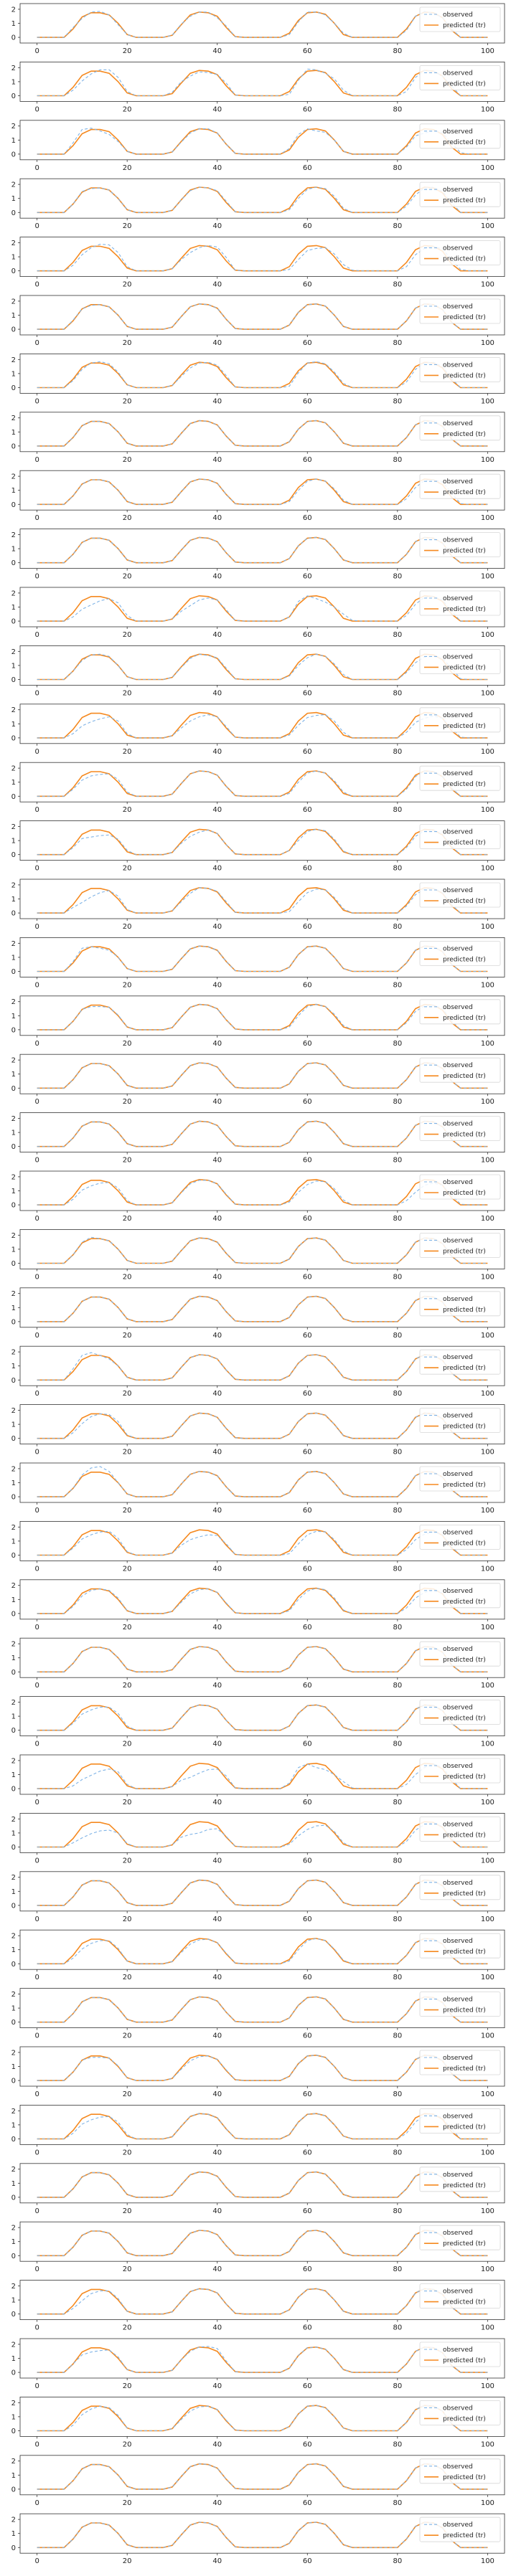 The width and height of the screenshot is (511, 2576). Describe the element at coordinates (262, 258) in the screenshot. I see `series-line-predicted` at that location.